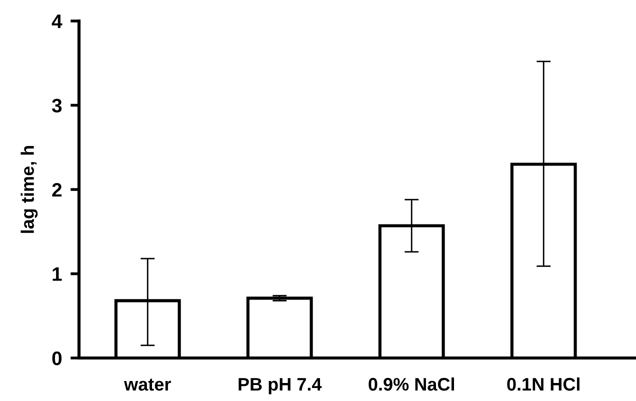 The height and width of the screenshot is (401, 636). I want to click on x-tick-label: 0.1N HCl, so click(543, 384).